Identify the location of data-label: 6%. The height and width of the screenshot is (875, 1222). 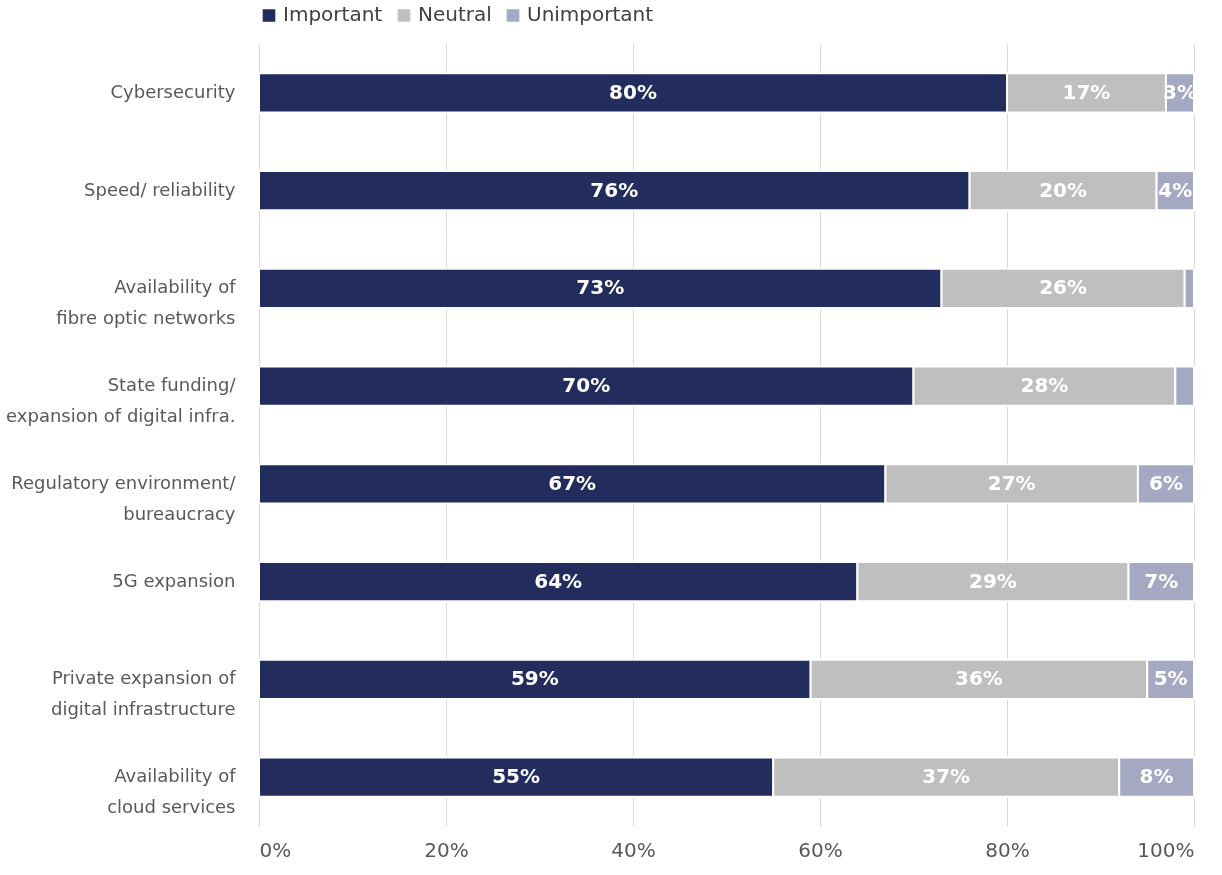
(1165, 482).